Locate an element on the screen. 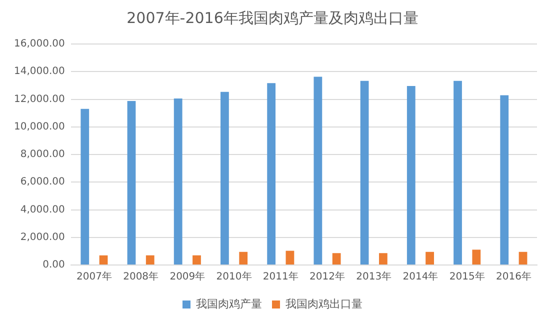 This screenshot has height=324, width=551. x-tick-label: 2010年 is located at coordinates (234, 276).